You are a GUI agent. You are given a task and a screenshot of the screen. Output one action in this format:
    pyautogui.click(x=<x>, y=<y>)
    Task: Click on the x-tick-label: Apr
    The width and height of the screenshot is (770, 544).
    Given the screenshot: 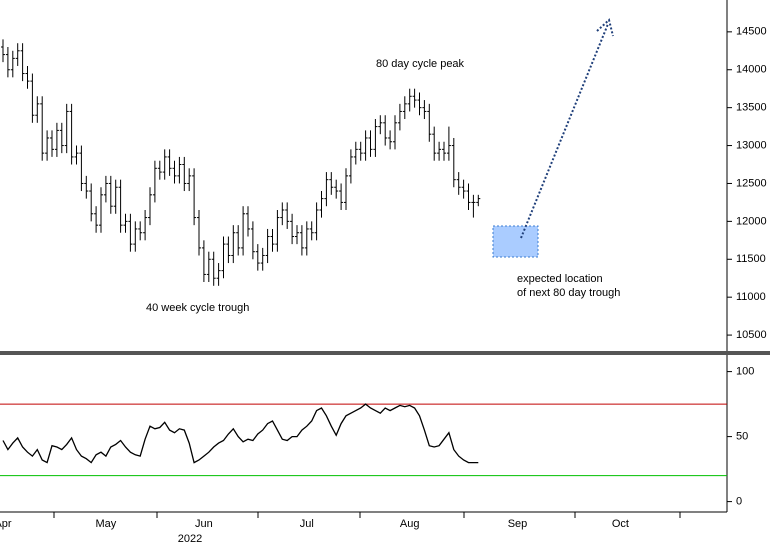 What is the action you would take?
    pyautogui.click(x=6, y=524)
    